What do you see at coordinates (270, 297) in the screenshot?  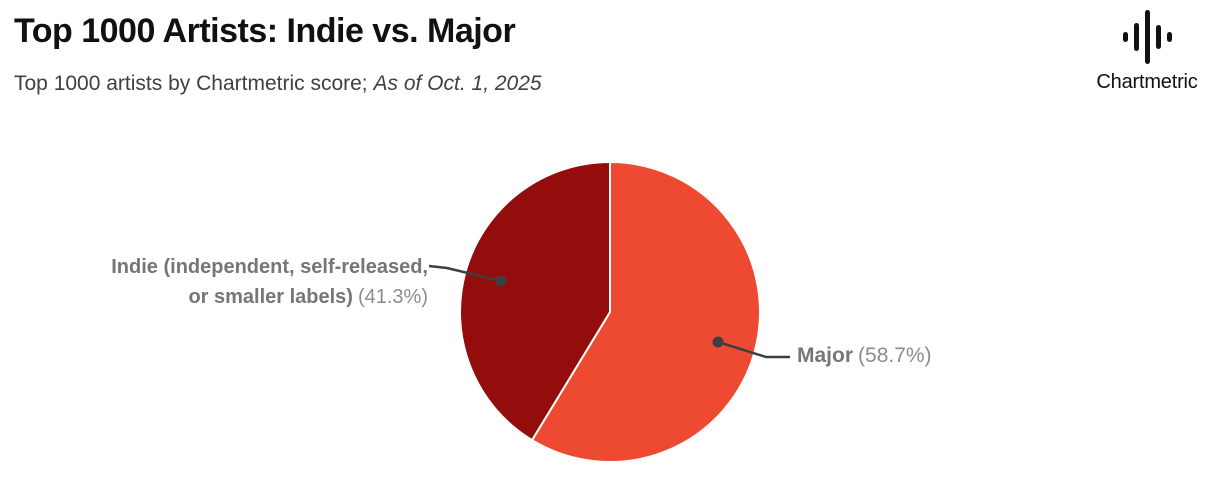 I see `indie-label-line2: or smaller labels)` at bounding box center [270, 297].